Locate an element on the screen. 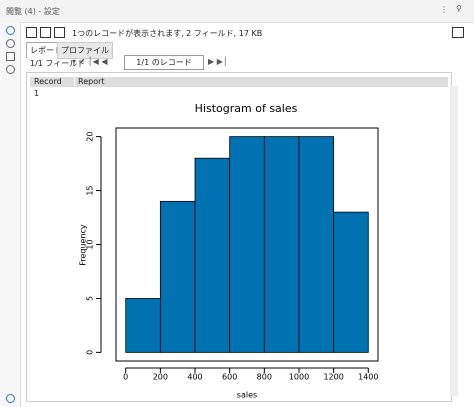  options-button is located at coordinates (458, 32).